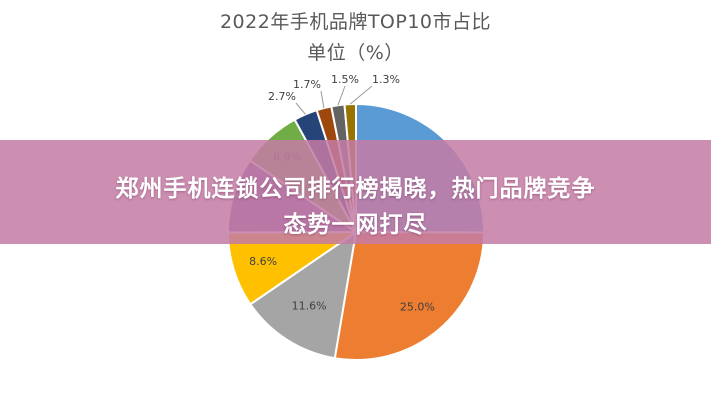  Describe the element at coordinates (263, 261) in the screenshot. I see `slice-data-label: 8.6%` at that location.